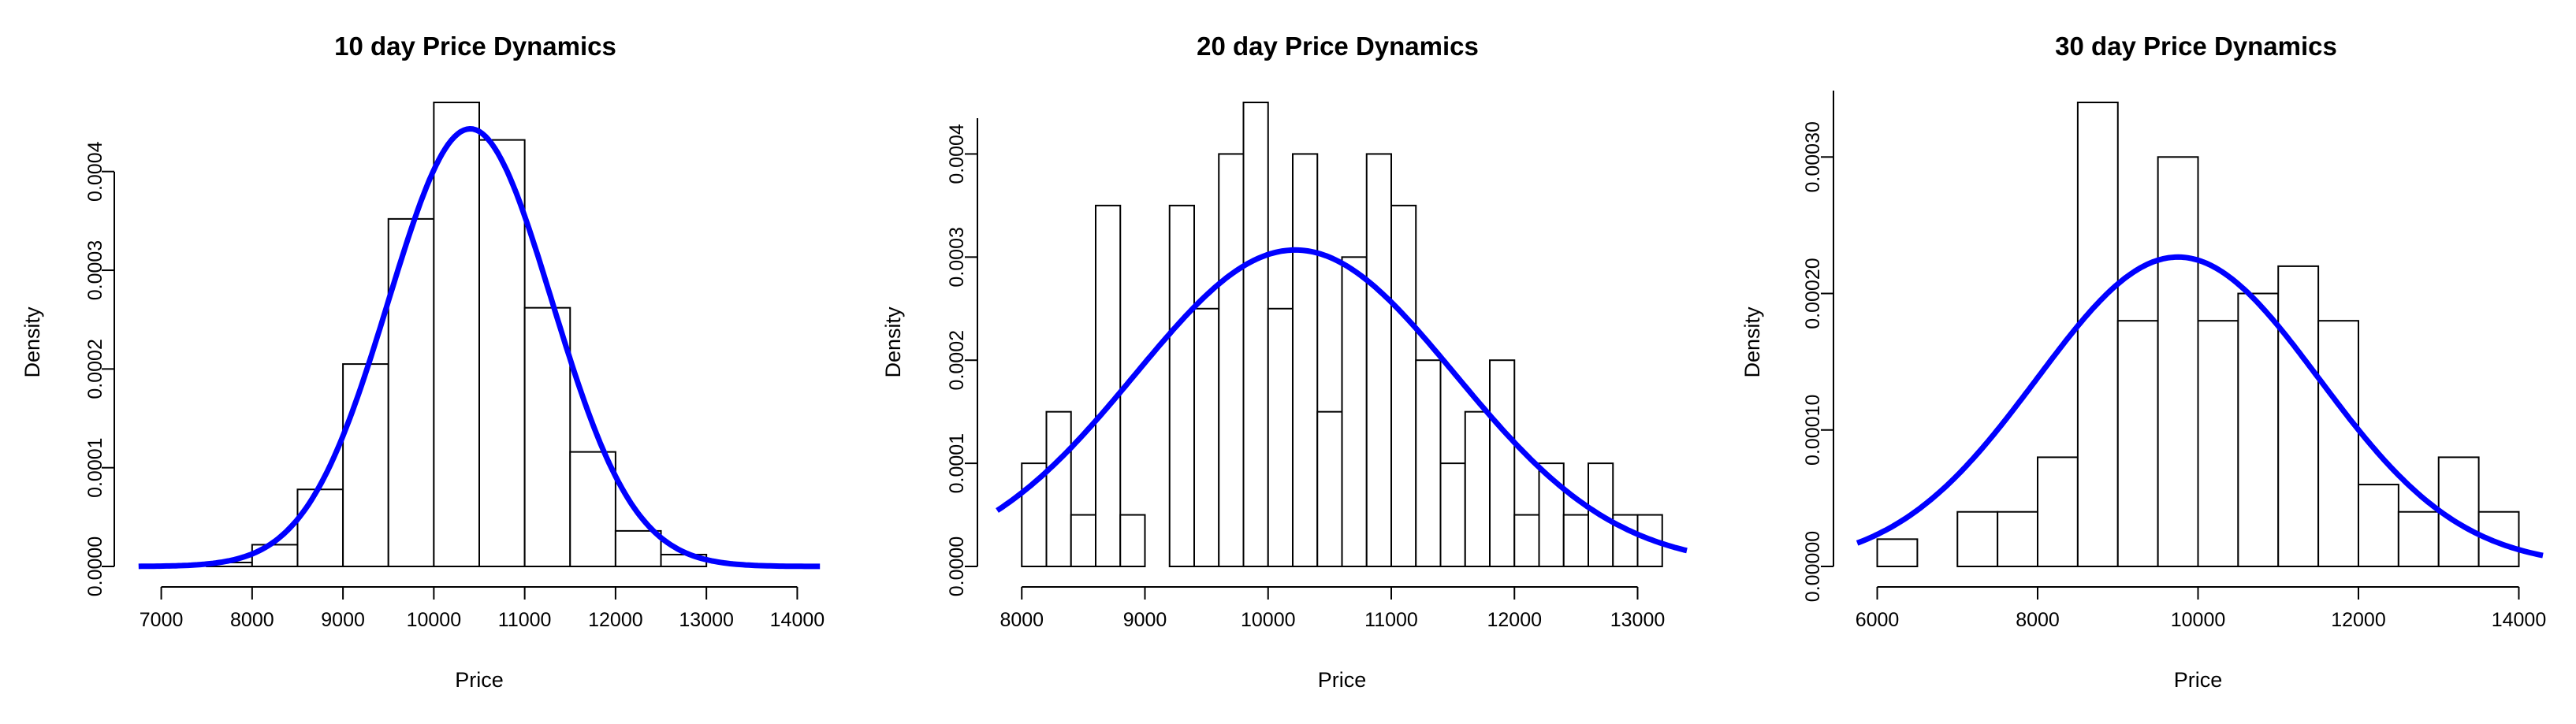  Describe the element at coordinates (1878, 620) in the screenshot. I see `x-tick-label: 6000` at that location.